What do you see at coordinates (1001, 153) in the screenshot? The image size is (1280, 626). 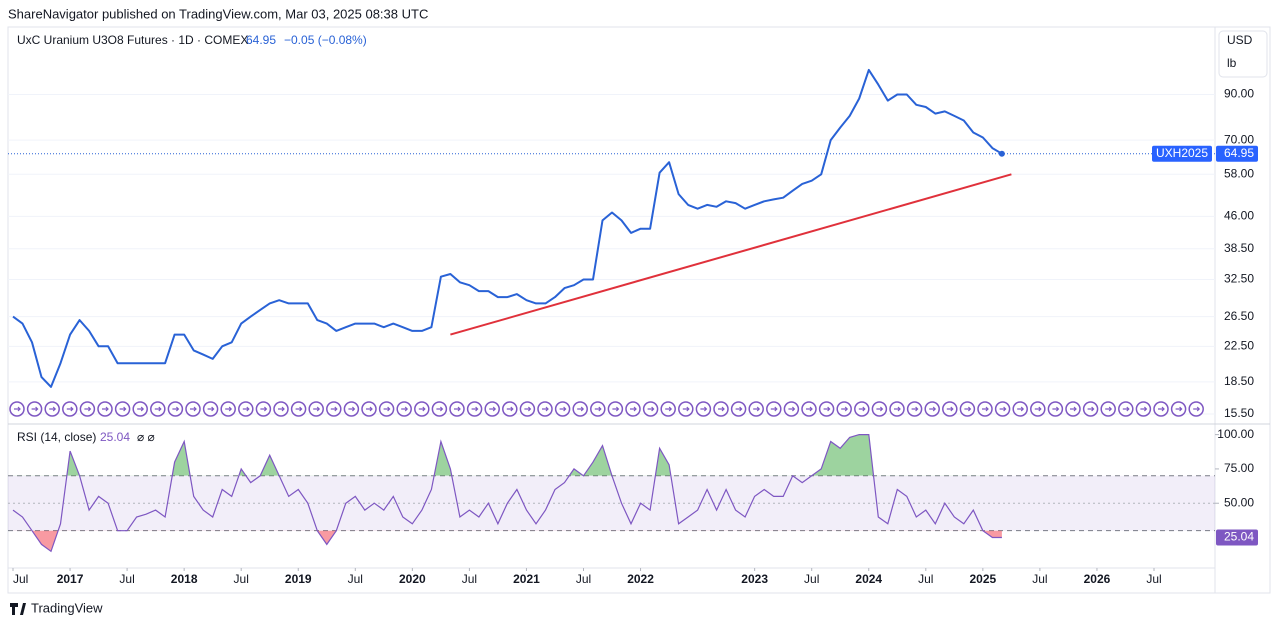 I see `last-point` at bounding box center [1001, 153].